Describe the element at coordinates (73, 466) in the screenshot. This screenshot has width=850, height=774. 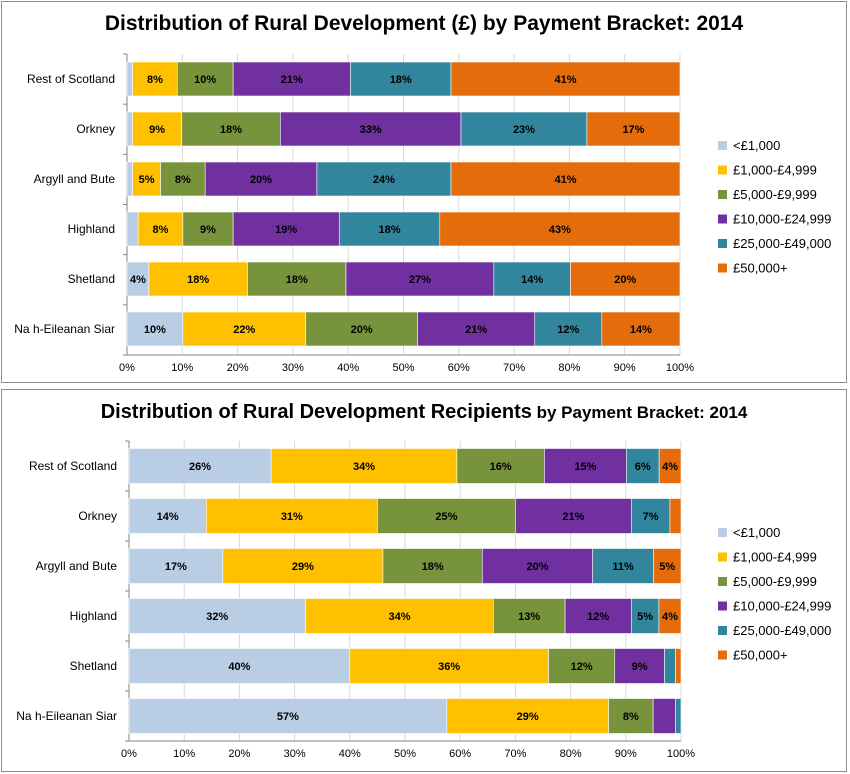
I see `category-label: Rest of Scotland` at that location.